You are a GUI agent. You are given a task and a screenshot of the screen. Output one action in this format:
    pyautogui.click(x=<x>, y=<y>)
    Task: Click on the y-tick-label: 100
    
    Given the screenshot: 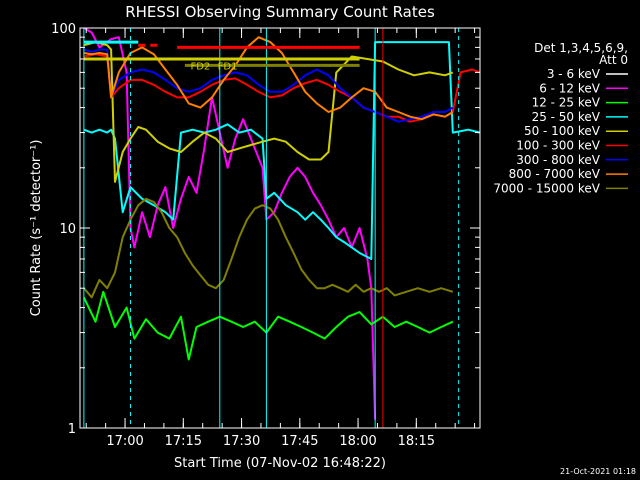 What is the action you would take?
    pyautogui.click(x=63, y=29)
    